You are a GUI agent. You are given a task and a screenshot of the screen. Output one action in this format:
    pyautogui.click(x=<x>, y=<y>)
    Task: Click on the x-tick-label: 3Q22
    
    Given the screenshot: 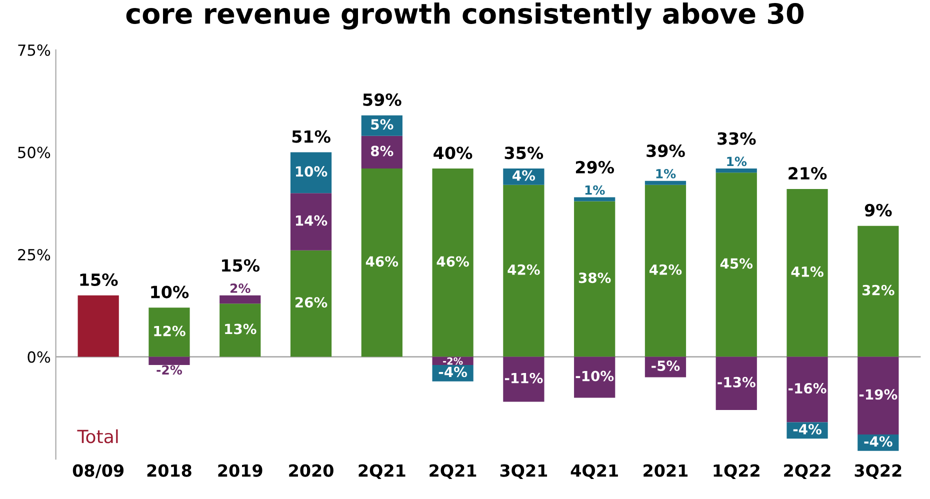 What is the action you would take?
    pyautogui.click(x=878, y=472)
    